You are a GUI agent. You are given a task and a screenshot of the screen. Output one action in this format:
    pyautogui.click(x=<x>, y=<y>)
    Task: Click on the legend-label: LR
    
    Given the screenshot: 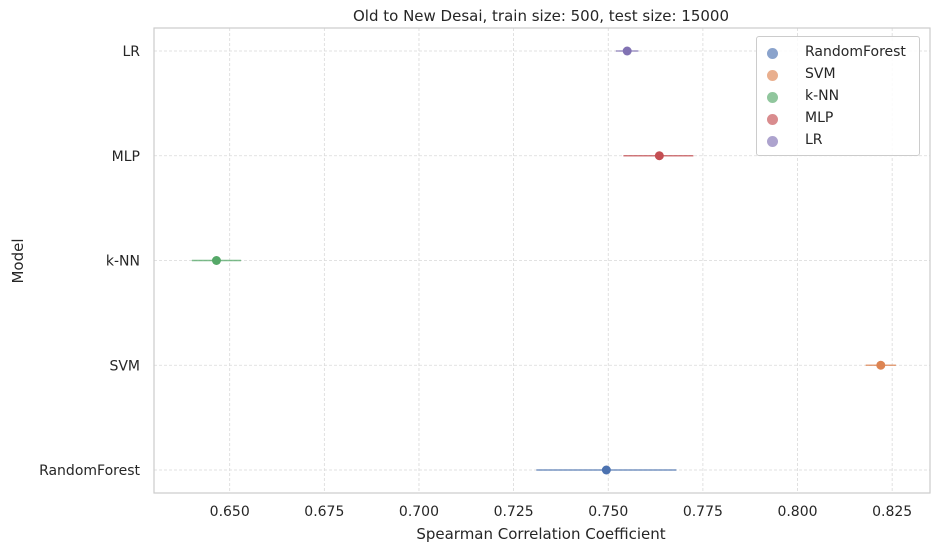 What is the action you would take?
    pyautogui.click(x=814, y=140)
    